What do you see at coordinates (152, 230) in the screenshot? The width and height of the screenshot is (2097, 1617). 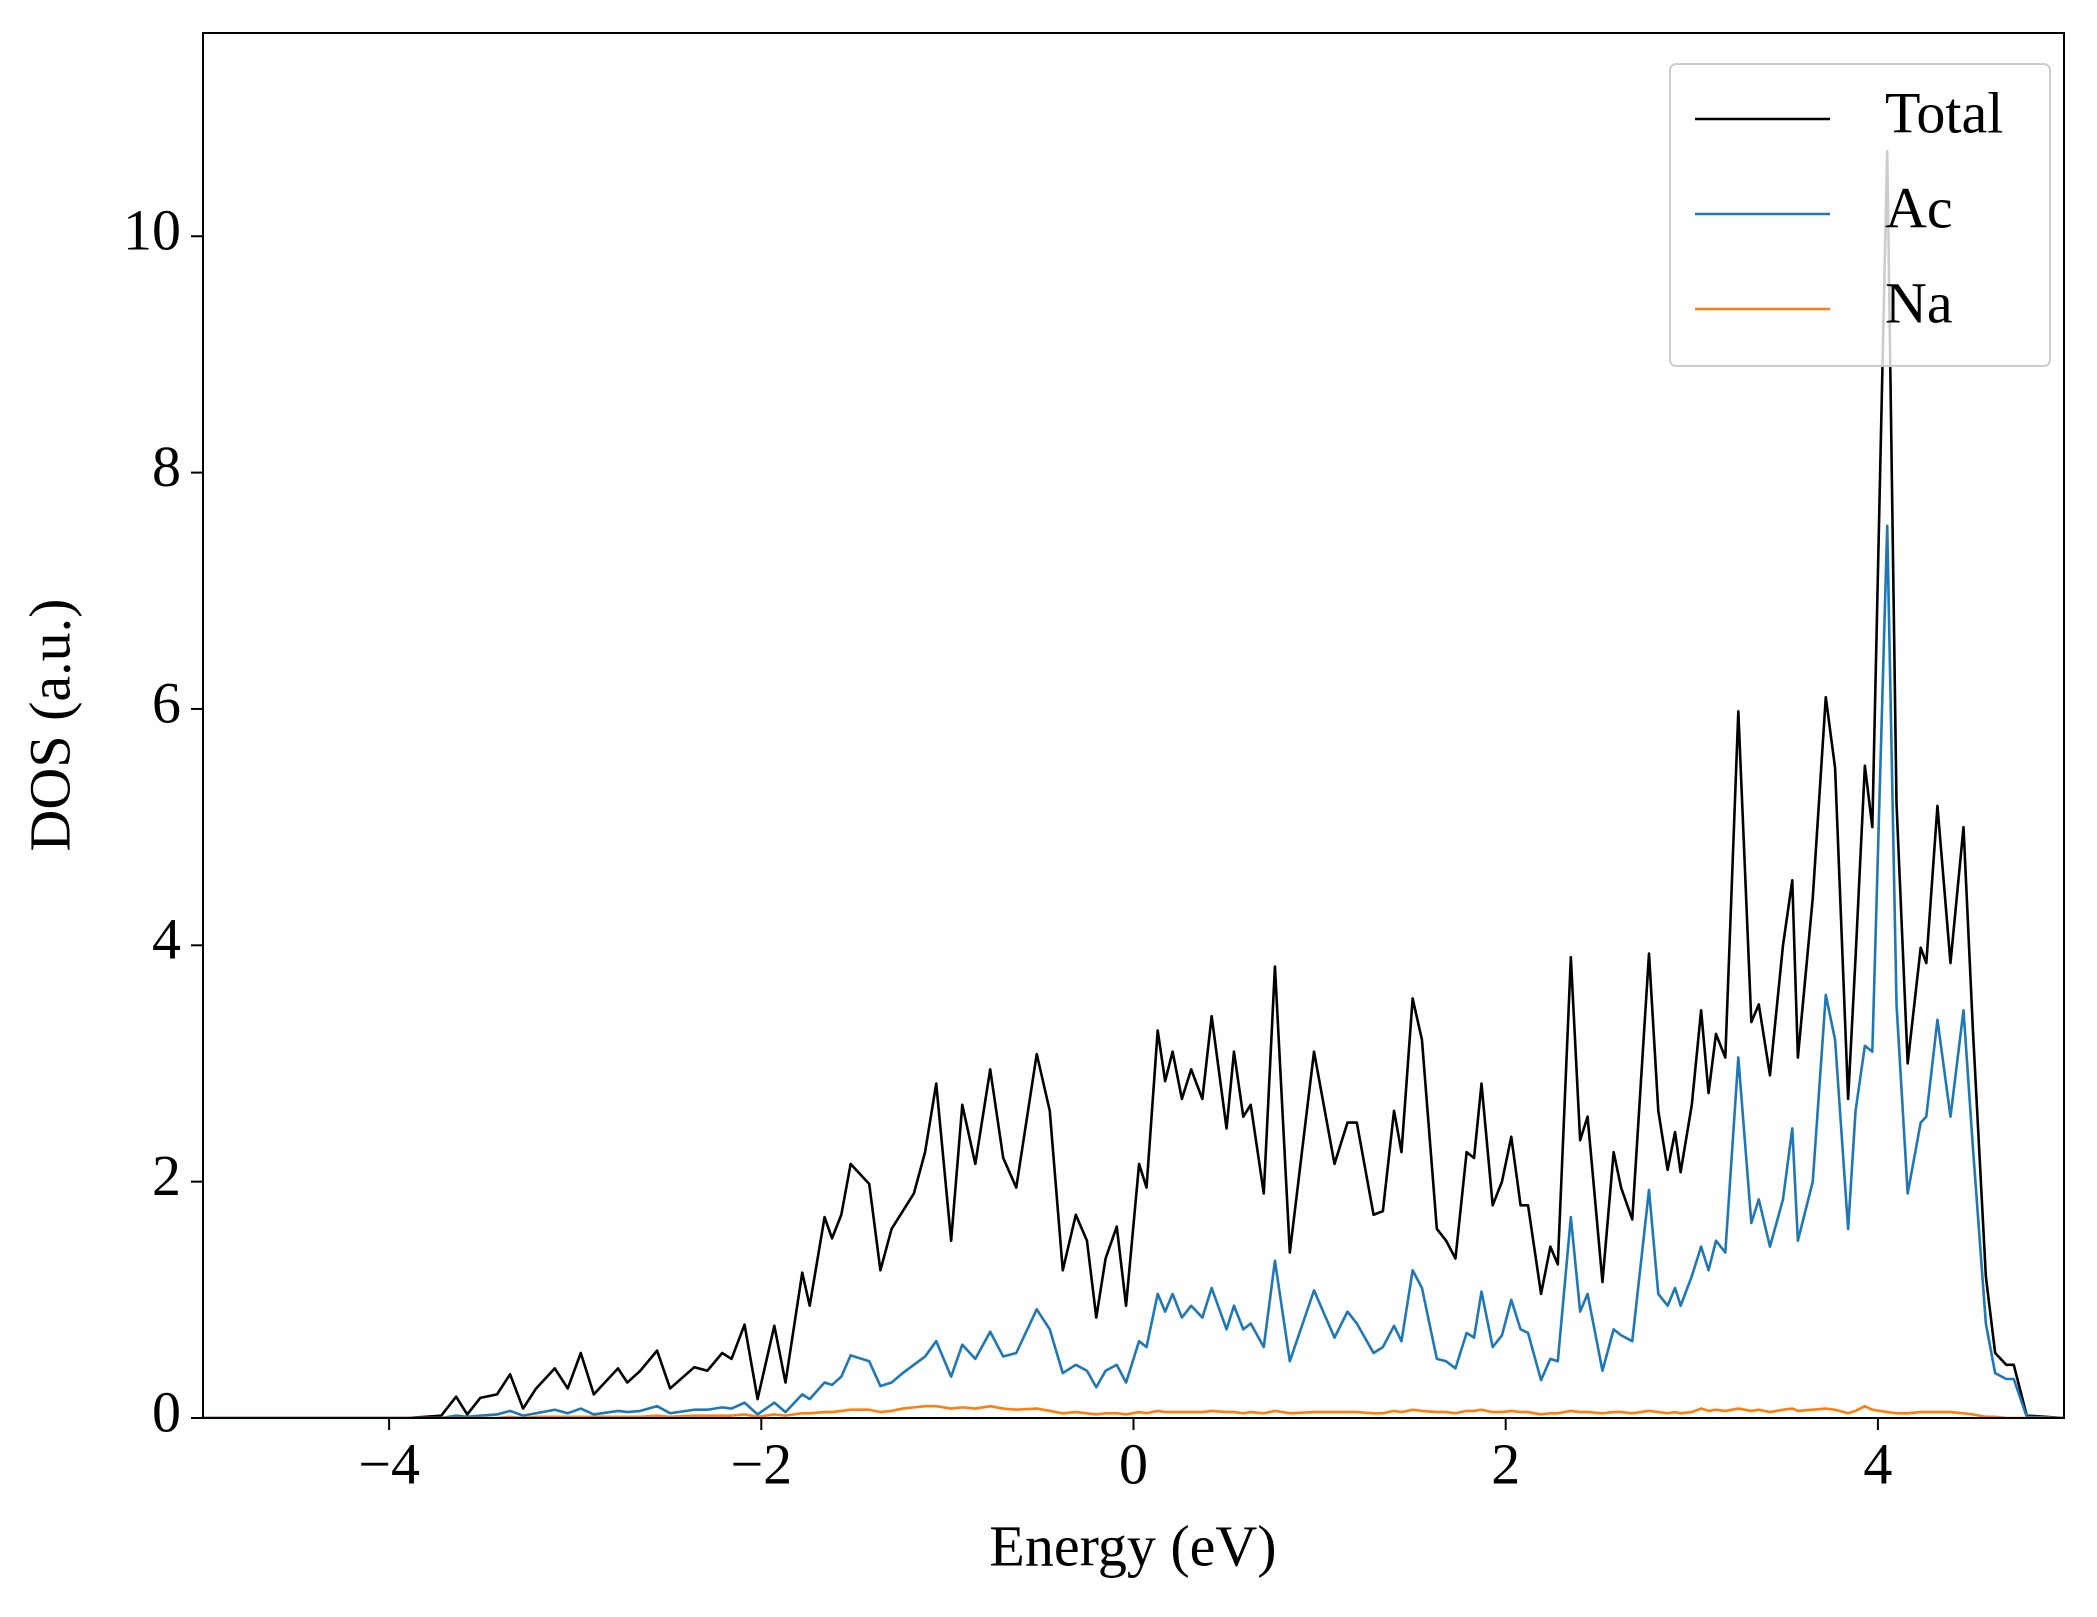 I see `y-tick-label: 10` at bounding box center [152, 230].